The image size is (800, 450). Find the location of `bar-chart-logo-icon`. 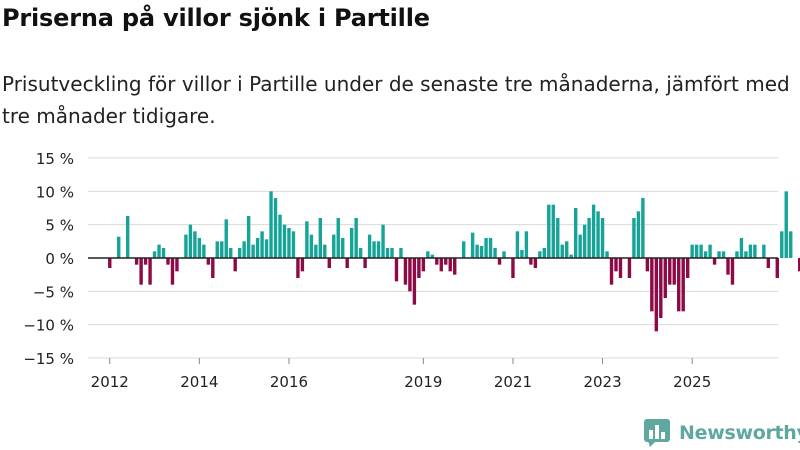

bar-chart-logo-icon is located at coordinates (657, 433).